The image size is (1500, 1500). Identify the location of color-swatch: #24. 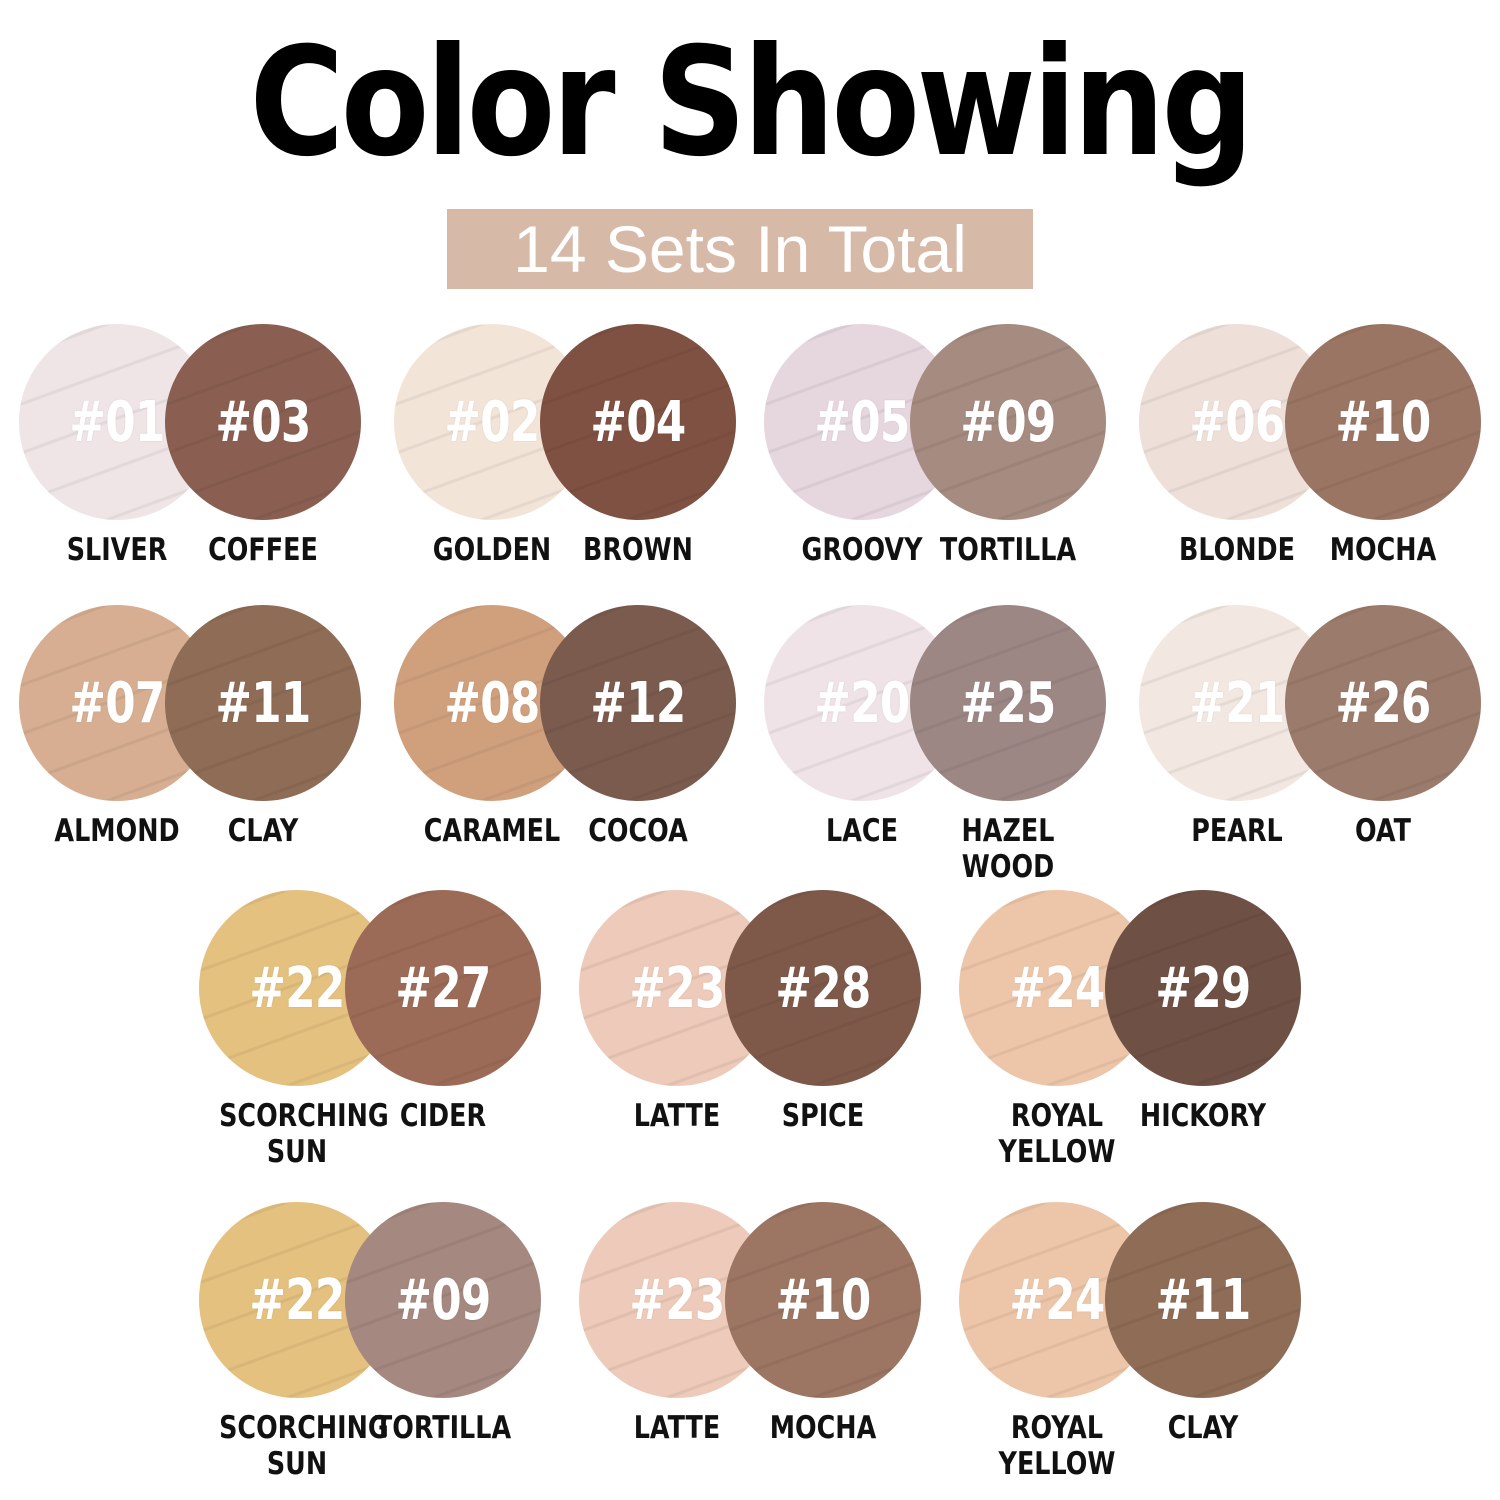
(1057, 988).